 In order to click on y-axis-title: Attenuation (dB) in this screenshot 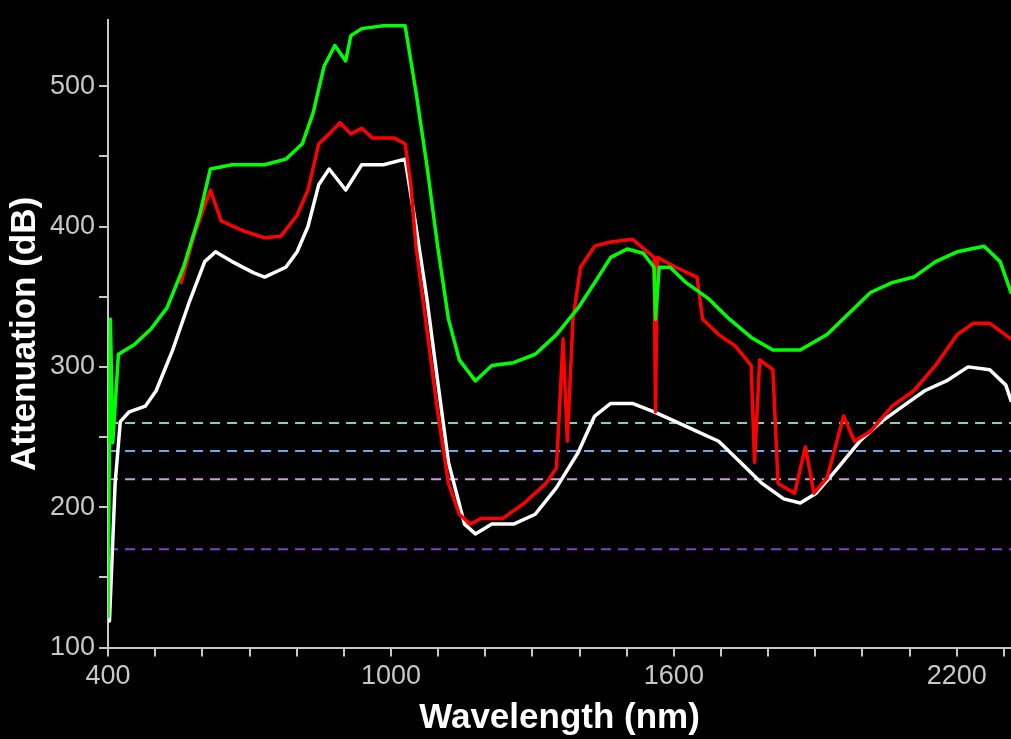, I will do `click(22, 333)`.